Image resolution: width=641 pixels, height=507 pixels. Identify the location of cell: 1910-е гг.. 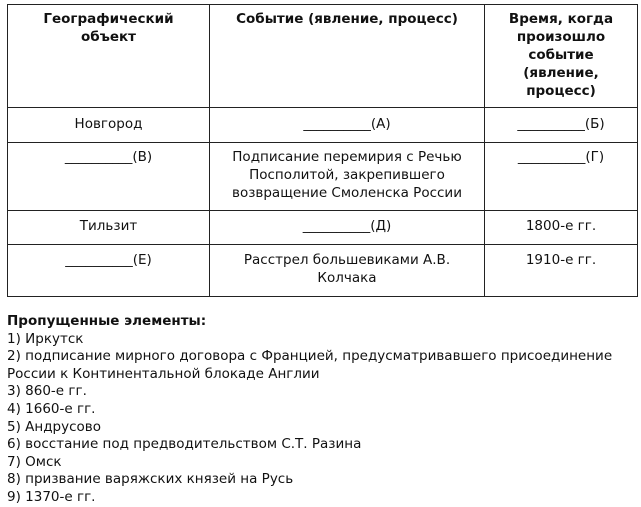
(561, 270).